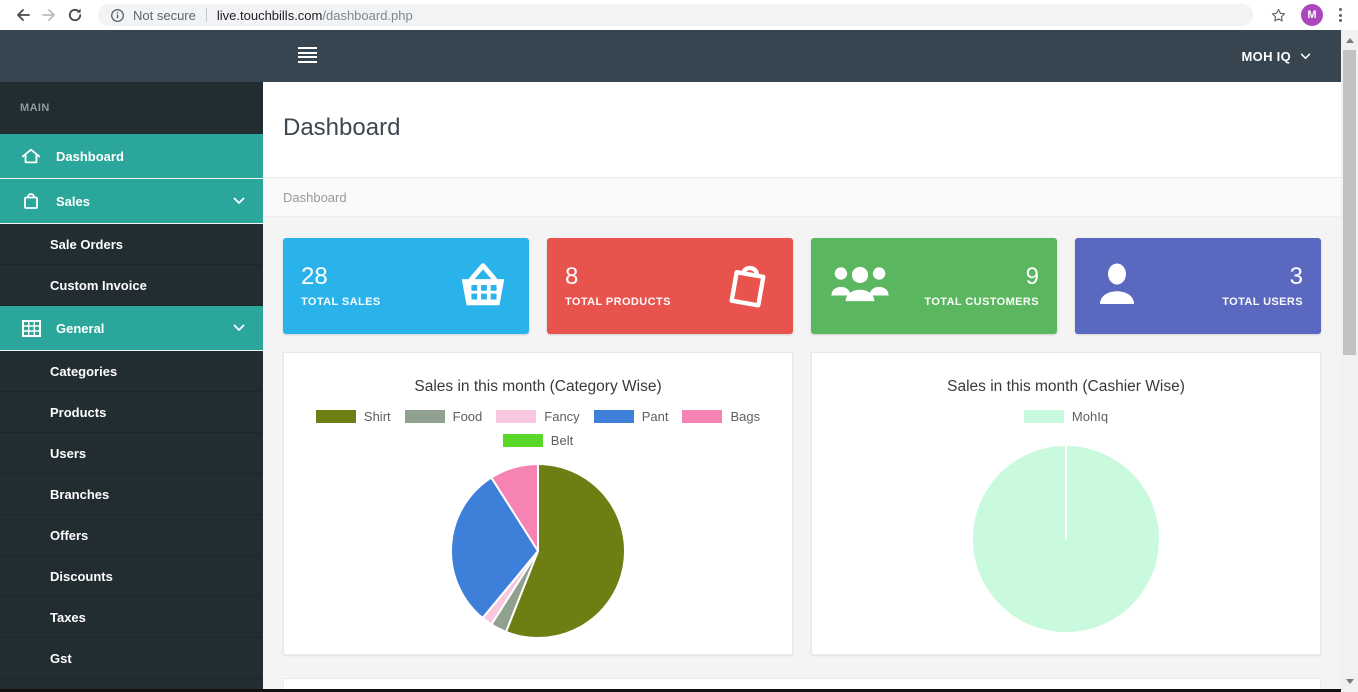 This screenshot has height=692, width=1358. What do you see at coordinates (494, 548) in the screenshot?
I see `pie-slice-pant` at bounding box center [494, 548].